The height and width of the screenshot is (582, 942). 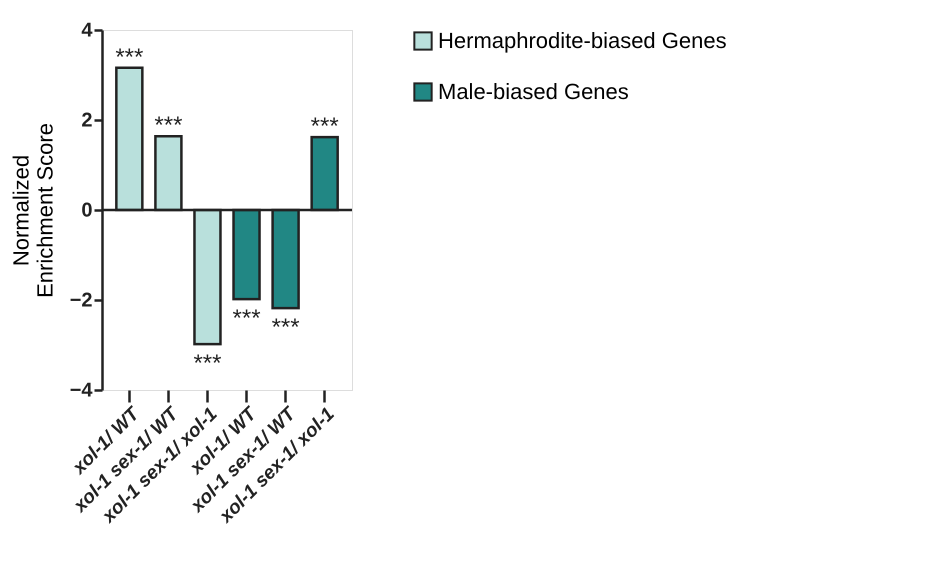 I want to click on y-tick-label: 4, so click(x=87, y=31).